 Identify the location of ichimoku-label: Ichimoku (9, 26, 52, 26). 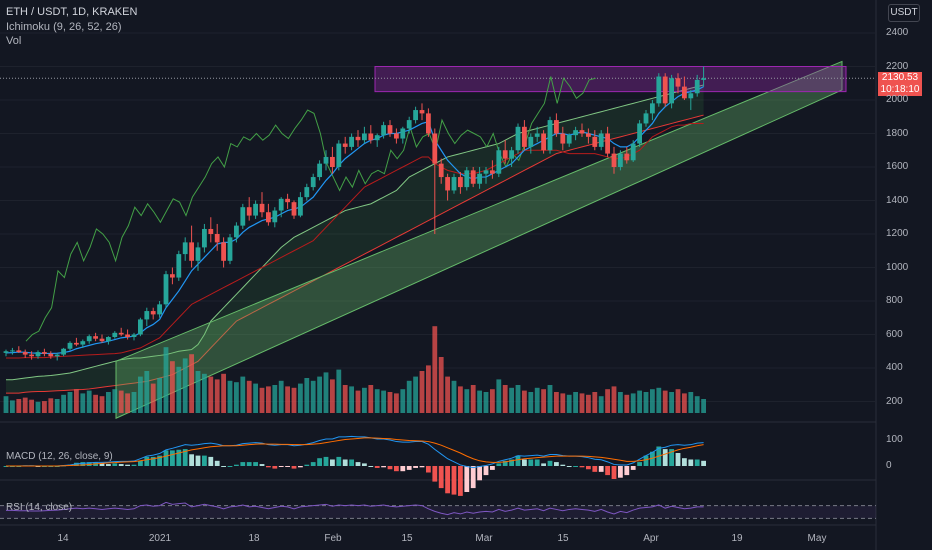
(64, 27).